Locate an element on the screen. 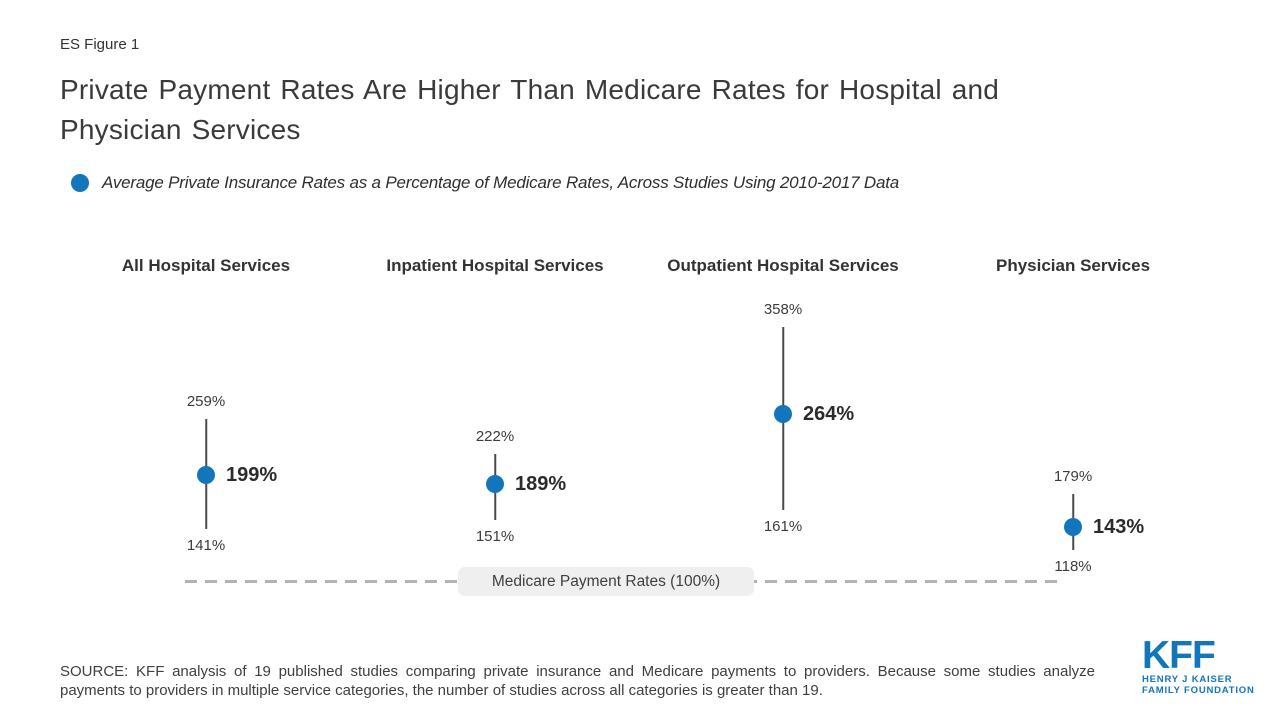 This screenshot has height=720, width=1280. value-label: 199% is located at coordinates (252, 474).